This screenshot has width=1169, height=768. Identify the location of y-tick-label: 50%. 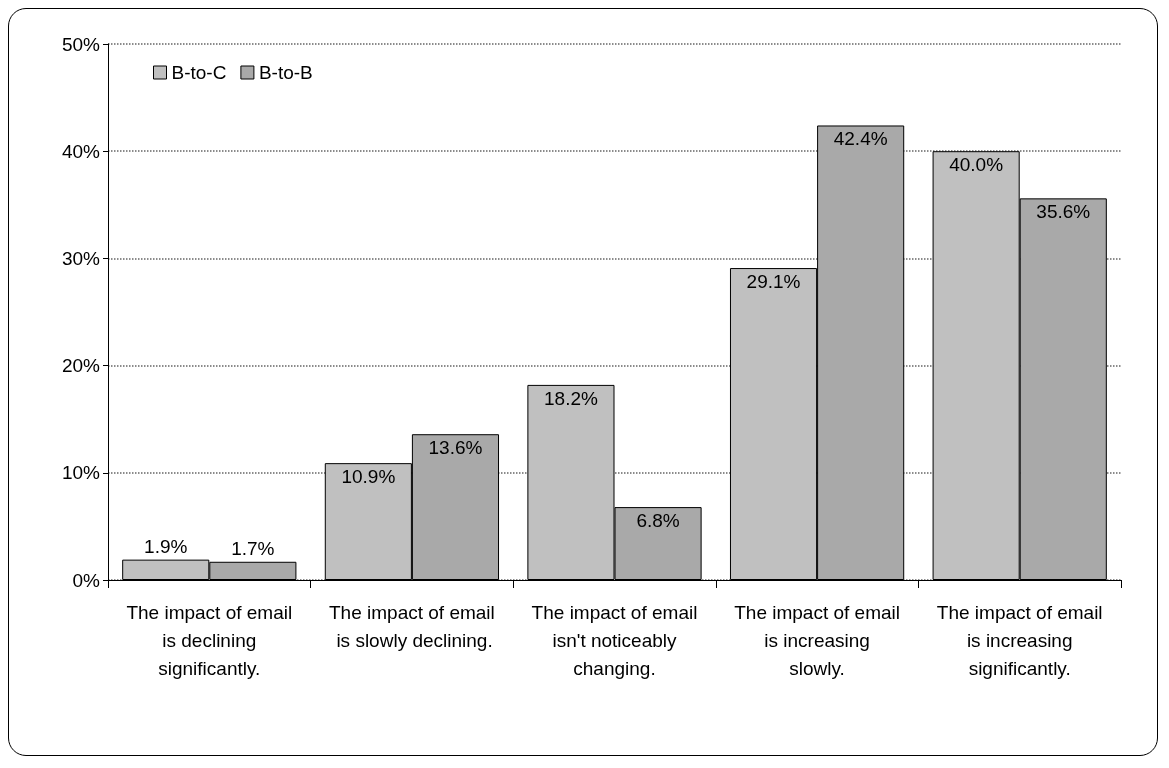
(81, 44).